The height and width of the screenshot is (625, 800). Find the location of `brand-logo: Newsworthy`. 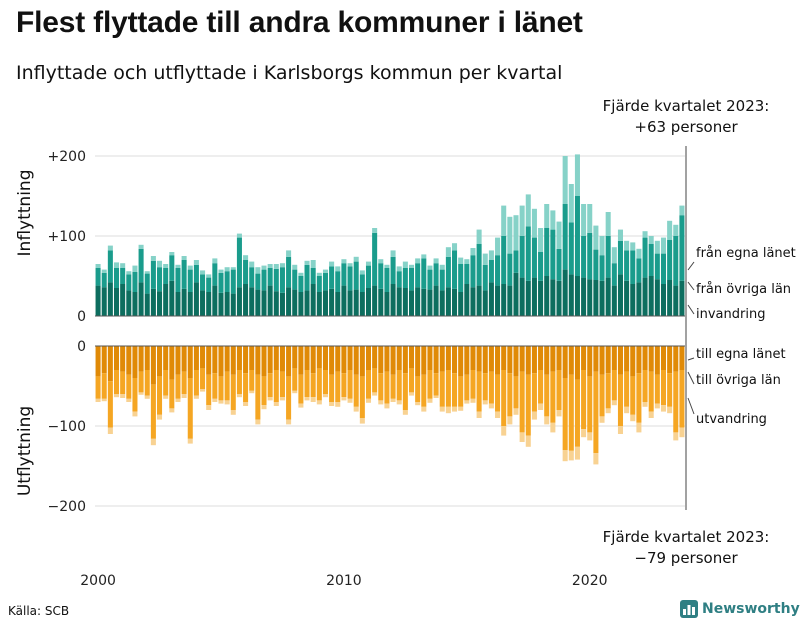

brand-logo: Newsworthy is located at coordinates (740, 609).